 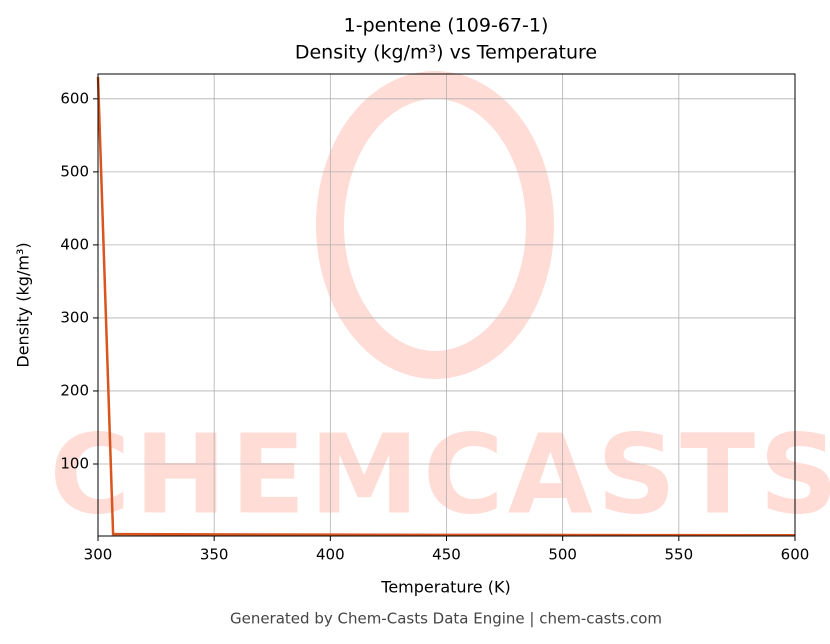 What do you see at coordinates (214, 555) in the screenshot?
I see `x-tick-label: 350` at bounding box center [214, 555].